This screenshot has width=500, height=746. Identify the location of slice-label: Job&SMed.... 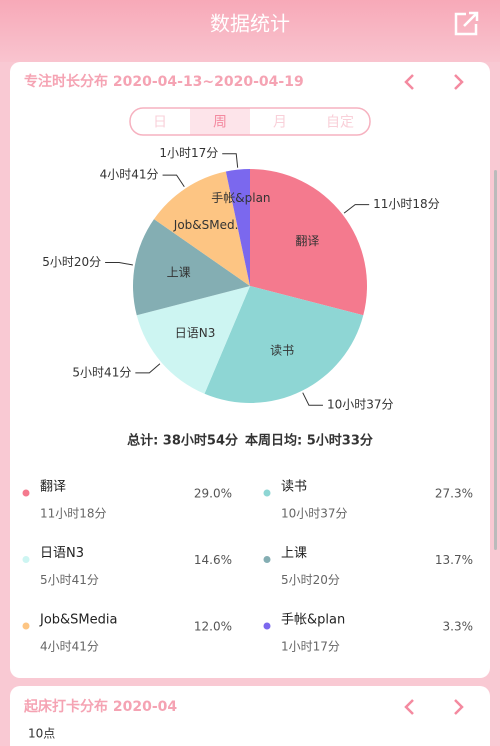
(209, 225).